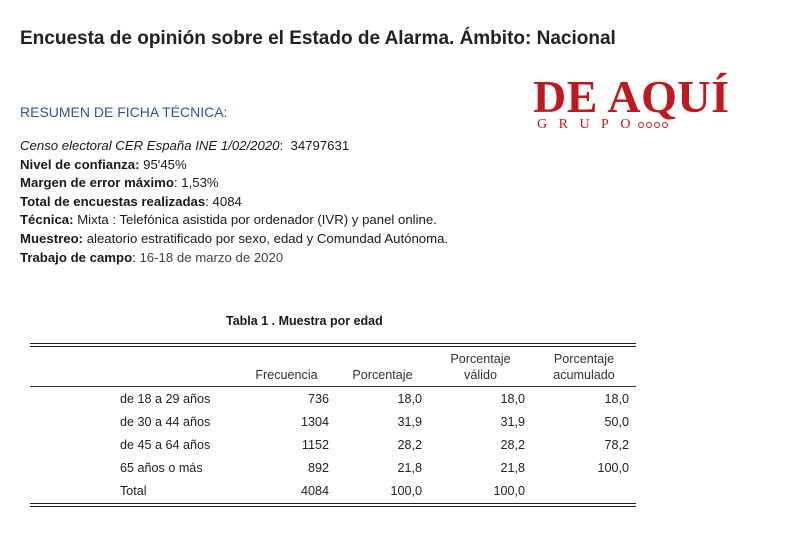 The height and width of the screenshot is (559, 800). What do you see at coordinates (480, 366) in the screenshot?
I see `header-porcentaje-valido: Porcentaje válido` at bounding box center [480, 366].